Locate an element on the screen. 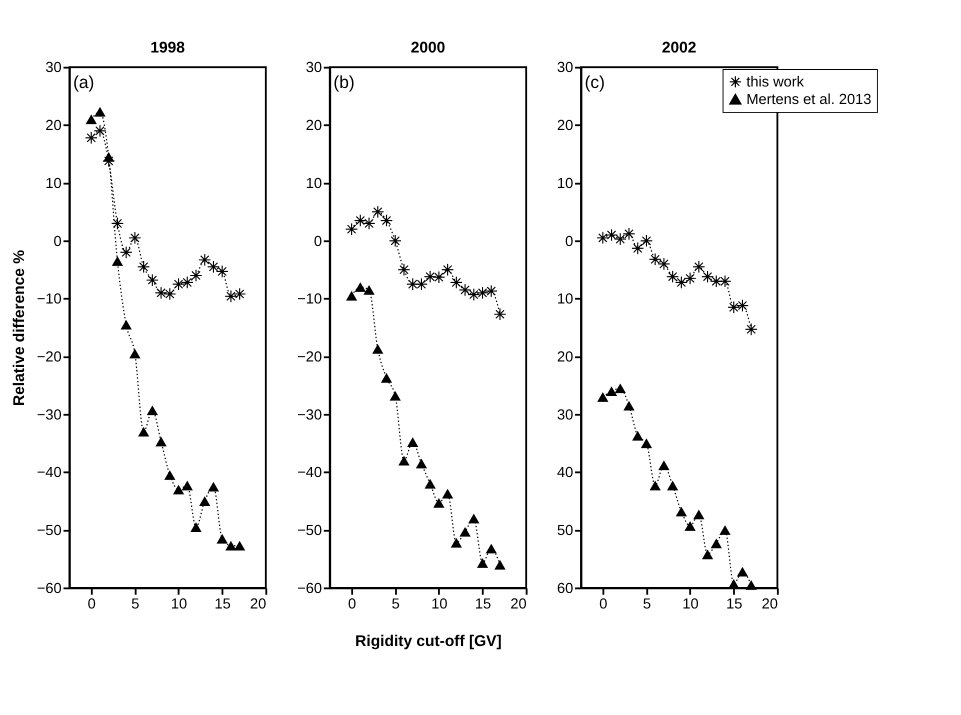 This screenshot has height=715, width=961. x-tick-label: 15 is located at coordinates (222, 604).